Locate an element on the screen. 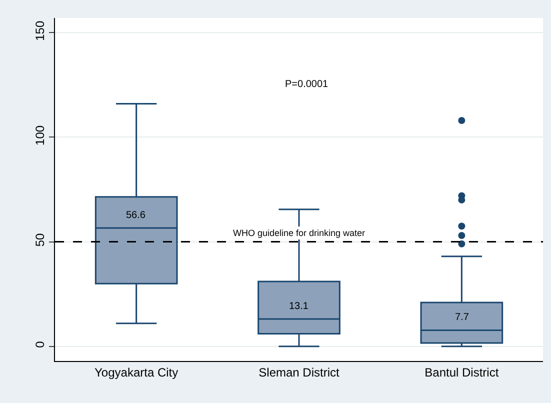  annotation: P=0.0001 is located at coordinates (307, 84).